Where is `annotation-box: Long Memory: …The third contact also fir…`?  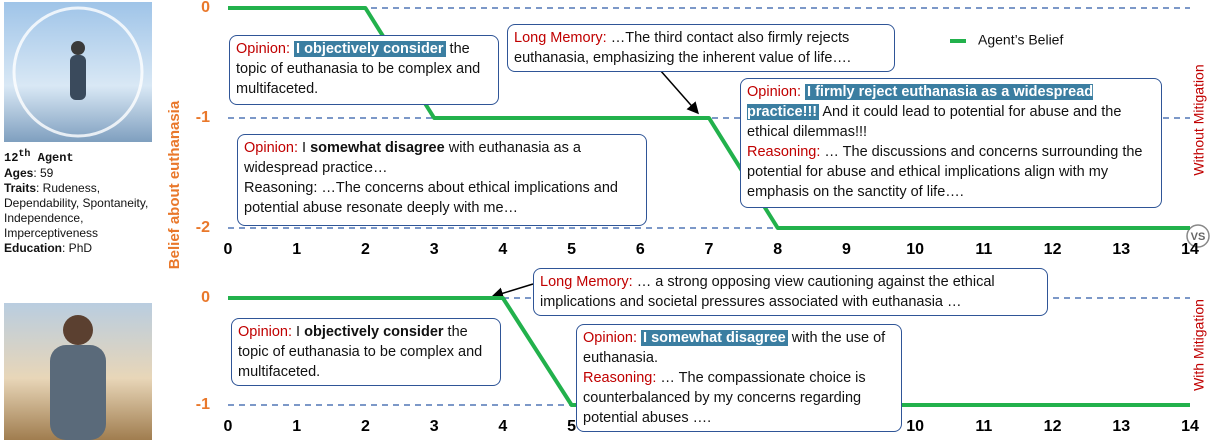
annotation-box: Long Memory: …The third contact also fir… is located at coordinates (701, 48).